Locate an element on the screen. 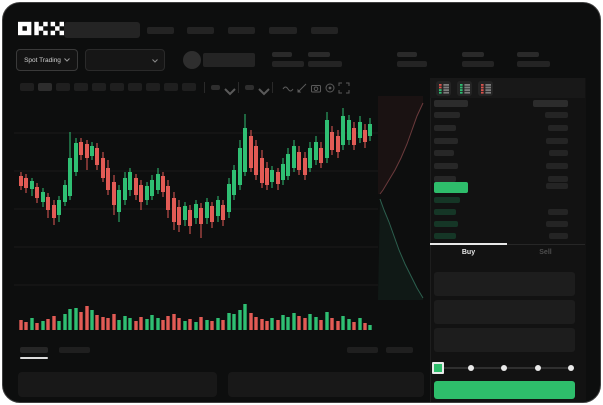  search-input is located at coordinates (102, 30).